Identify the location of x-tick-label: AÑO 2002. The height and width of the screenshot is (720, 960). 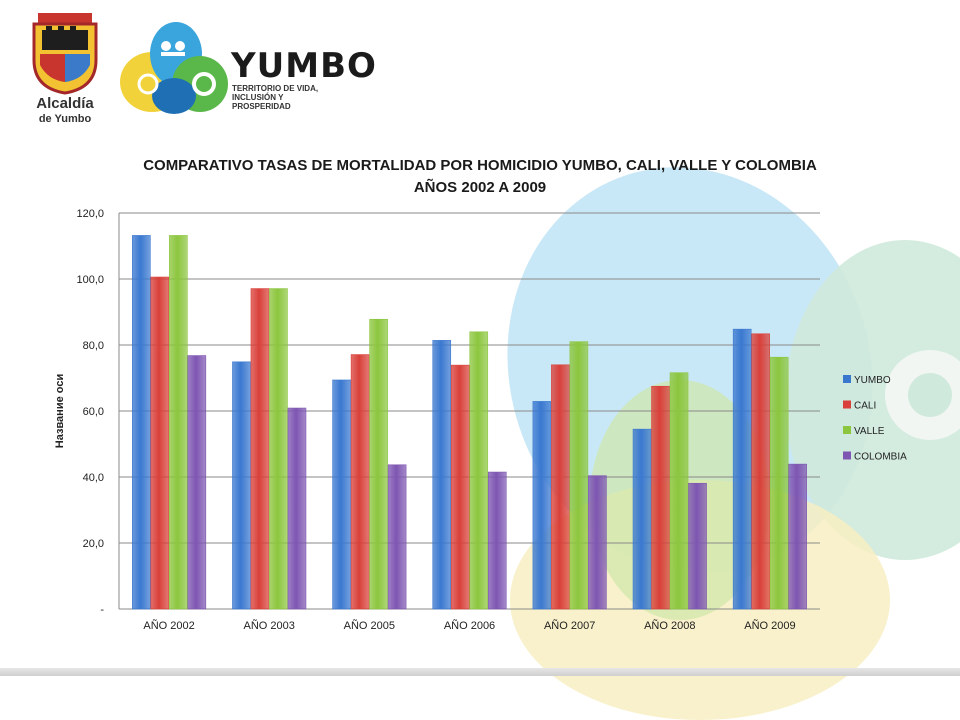
(168, 625).